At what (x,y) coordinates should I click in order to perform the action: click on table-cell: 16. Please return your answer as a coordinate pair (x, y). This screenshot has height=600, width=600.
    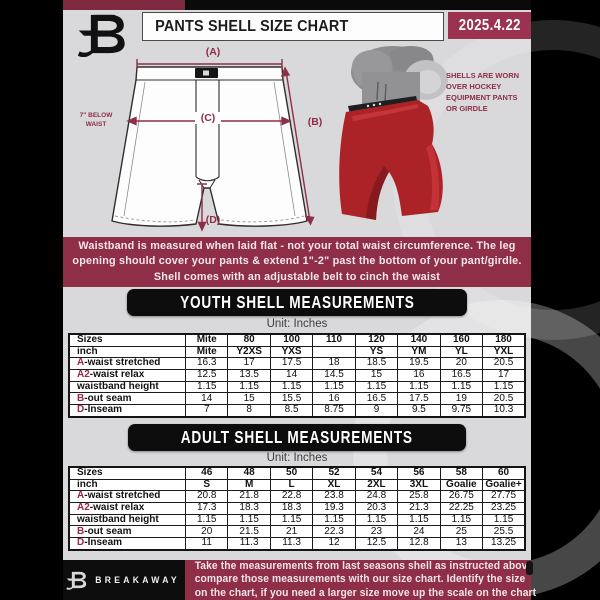
    Looking at the image, I should click on (334, 399).